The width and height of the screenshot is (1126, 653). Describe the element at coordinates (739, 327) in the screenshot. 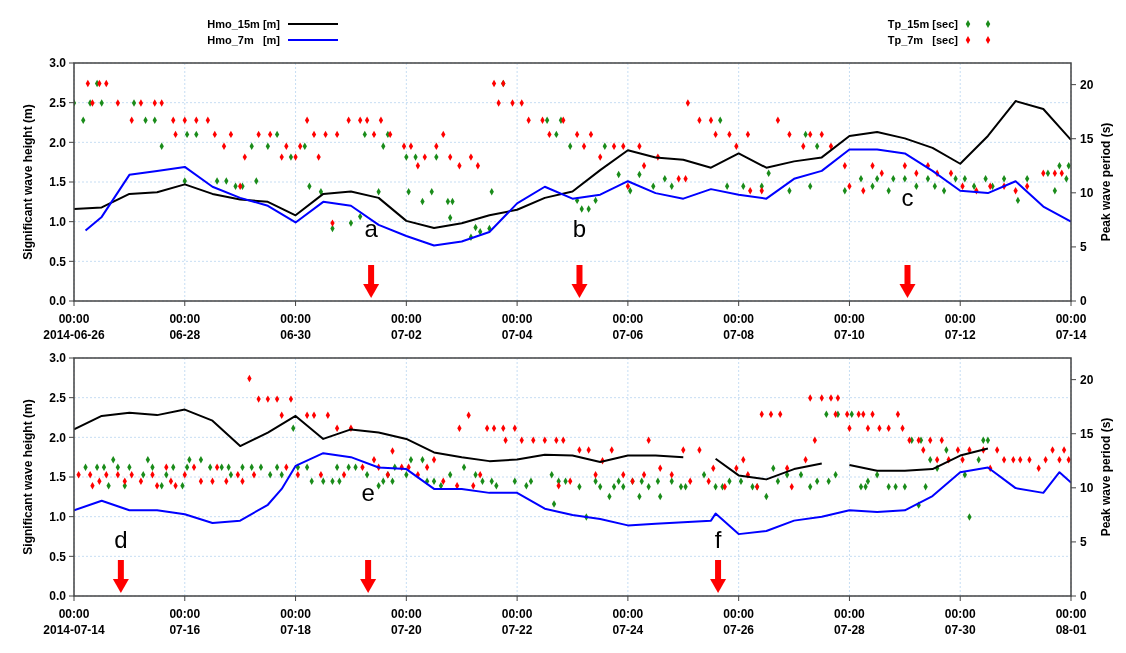

I see `x-tick-label: 00:00 07-08` at that location.